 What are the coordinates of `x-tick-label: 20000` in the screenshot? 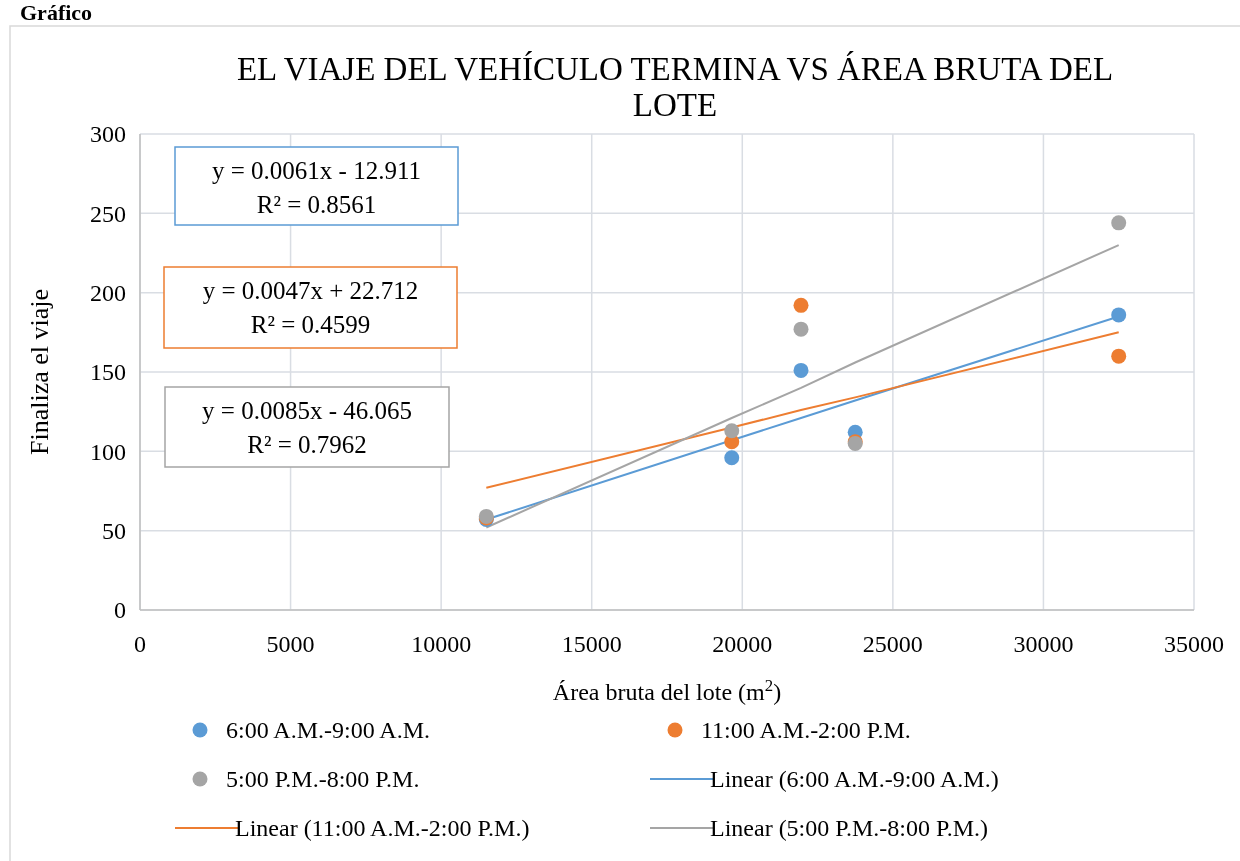 It's located at (742, 644).